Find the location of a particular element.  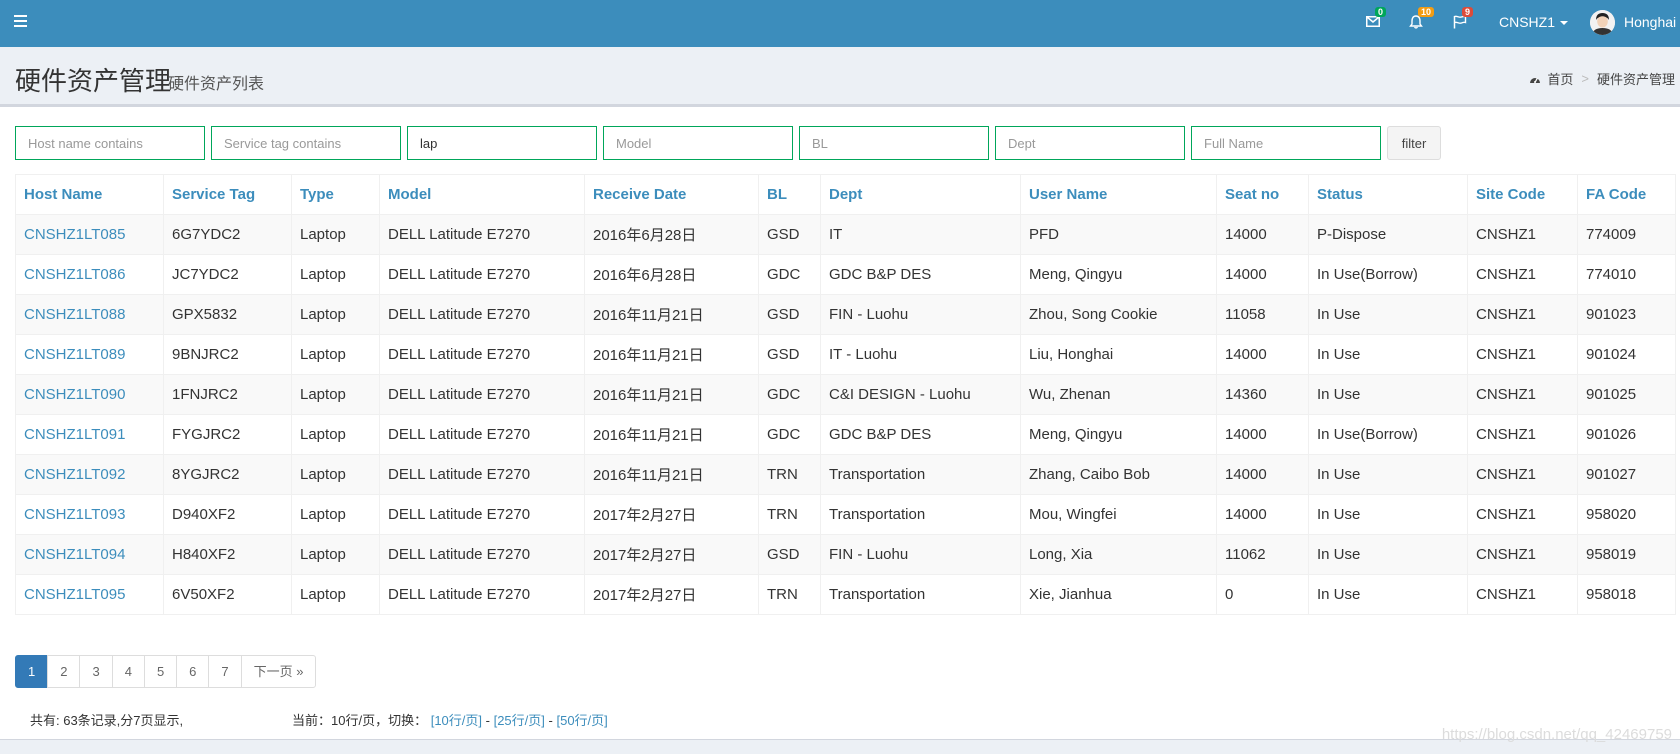

table-cell: CNSHZ1LT088 is located at coordinates (89, 314).